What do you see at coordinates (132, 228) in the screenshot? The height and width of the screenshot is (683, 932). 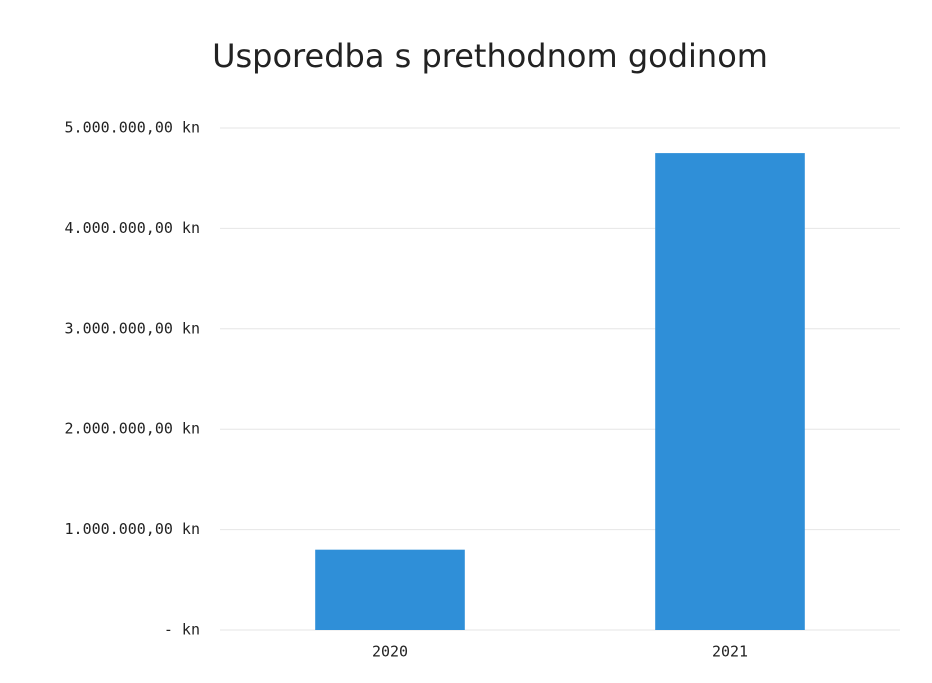 I see `y-tick-label: 4.000.000,00 kn` at bounding box center [132, 228].